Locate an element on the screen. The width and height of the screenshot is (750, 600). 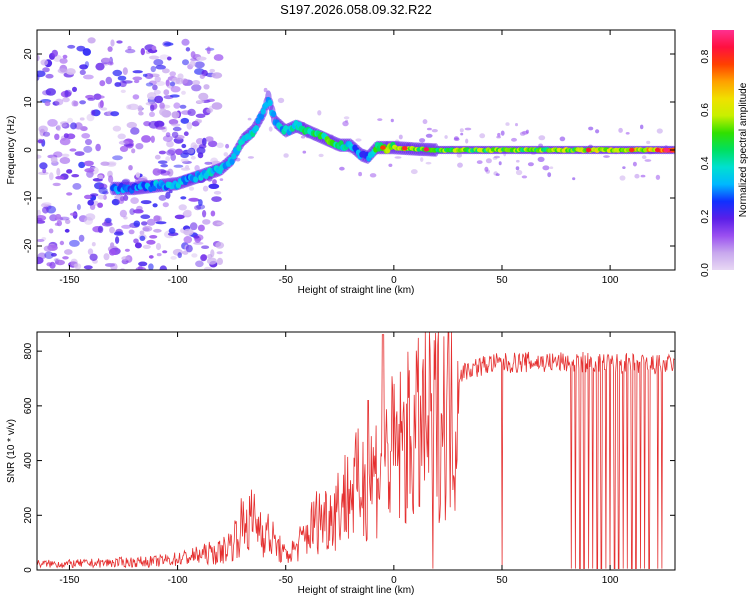
colorbar-tick-label: 0.4 is located at coordinates (705, 163).